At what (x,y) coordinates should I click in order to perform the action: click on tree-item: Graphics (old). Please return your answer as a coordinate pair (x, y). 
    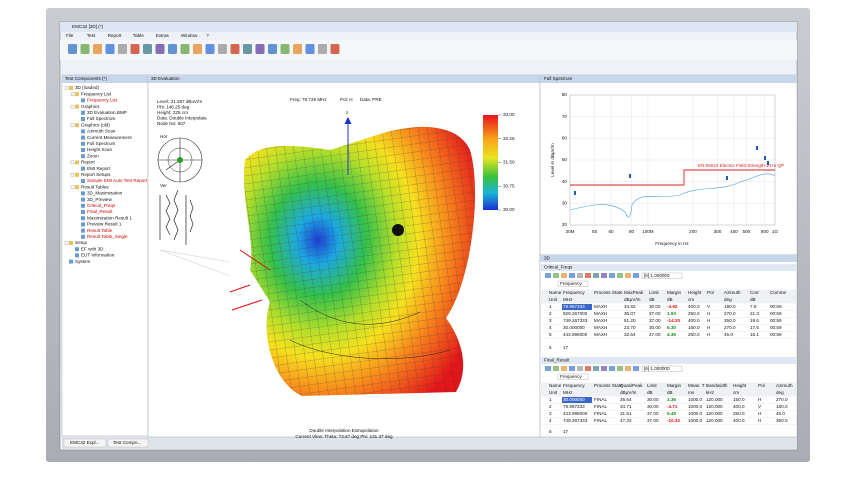
    Looking at the image, I should click on (95, 124).